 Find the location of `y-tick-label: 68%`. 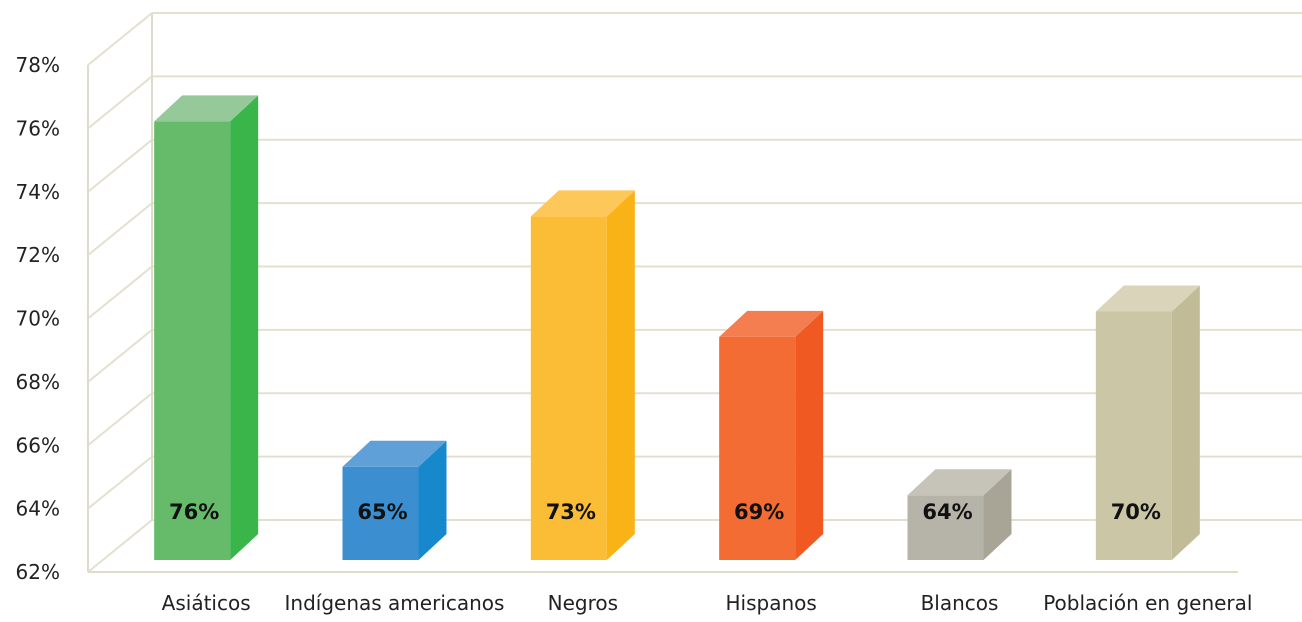

y-tick-label: 68% is located at coordinates (38, 382).